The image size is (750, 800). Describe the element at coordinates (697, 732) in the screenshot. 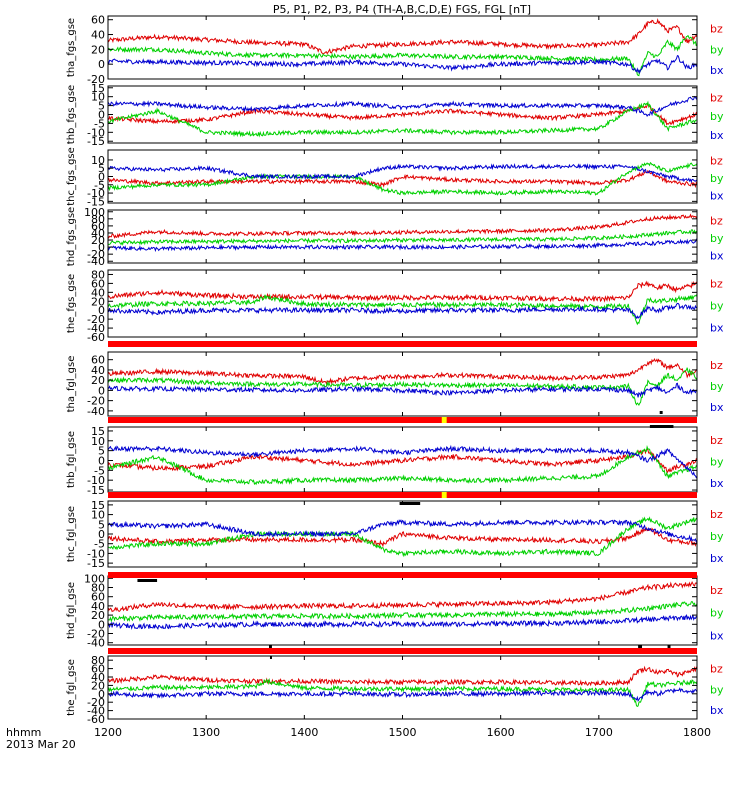

I see `x-tick-label: 1800` at that location.